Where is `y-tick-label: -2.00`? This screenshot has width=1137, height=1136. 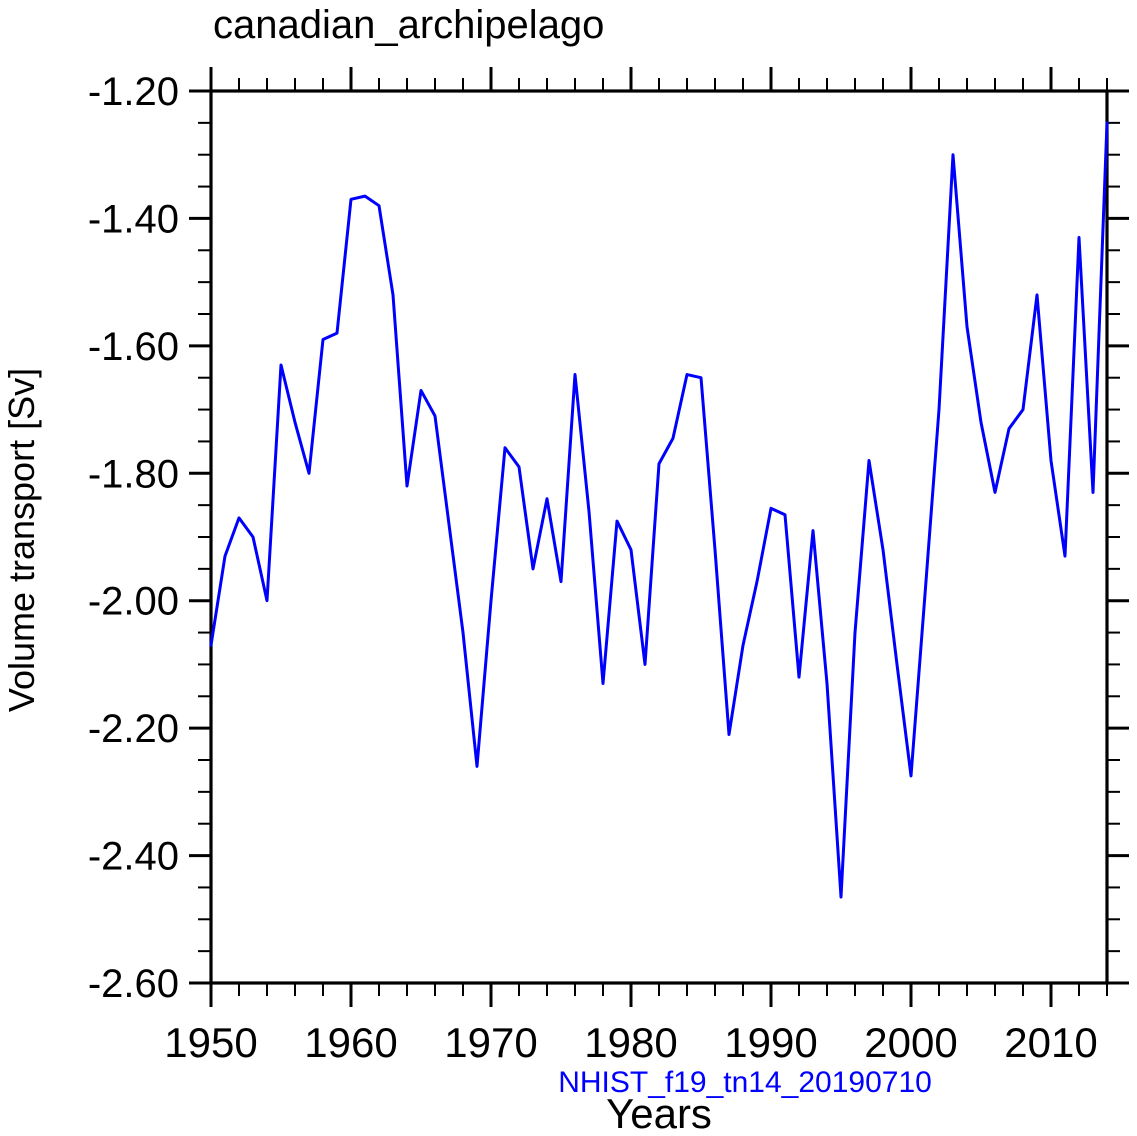
y-tick-label: -2.00 is located at coordinates (133, 602).